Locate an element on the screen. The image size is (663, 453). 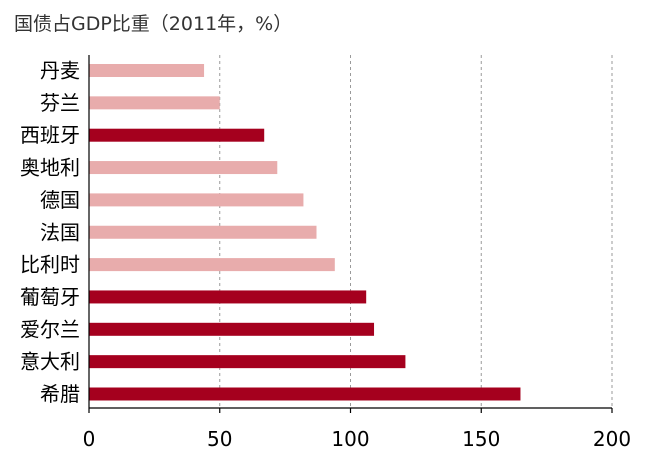
category-label: 比利时 is located at coordinates (50, 265).